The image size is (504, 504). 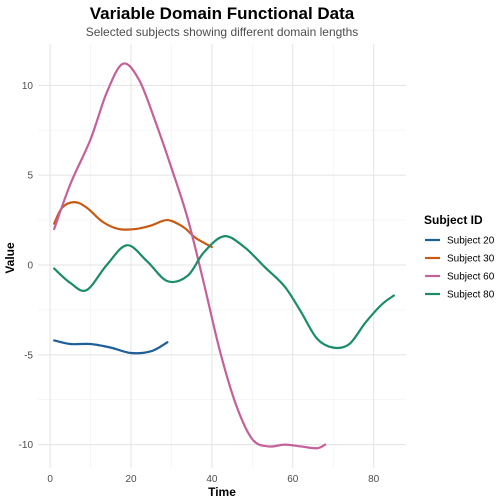 What do you see at coordinates (50, 479) in the screenshot?
I see `x-tick-label: 0` at bounding box center [50, 479].